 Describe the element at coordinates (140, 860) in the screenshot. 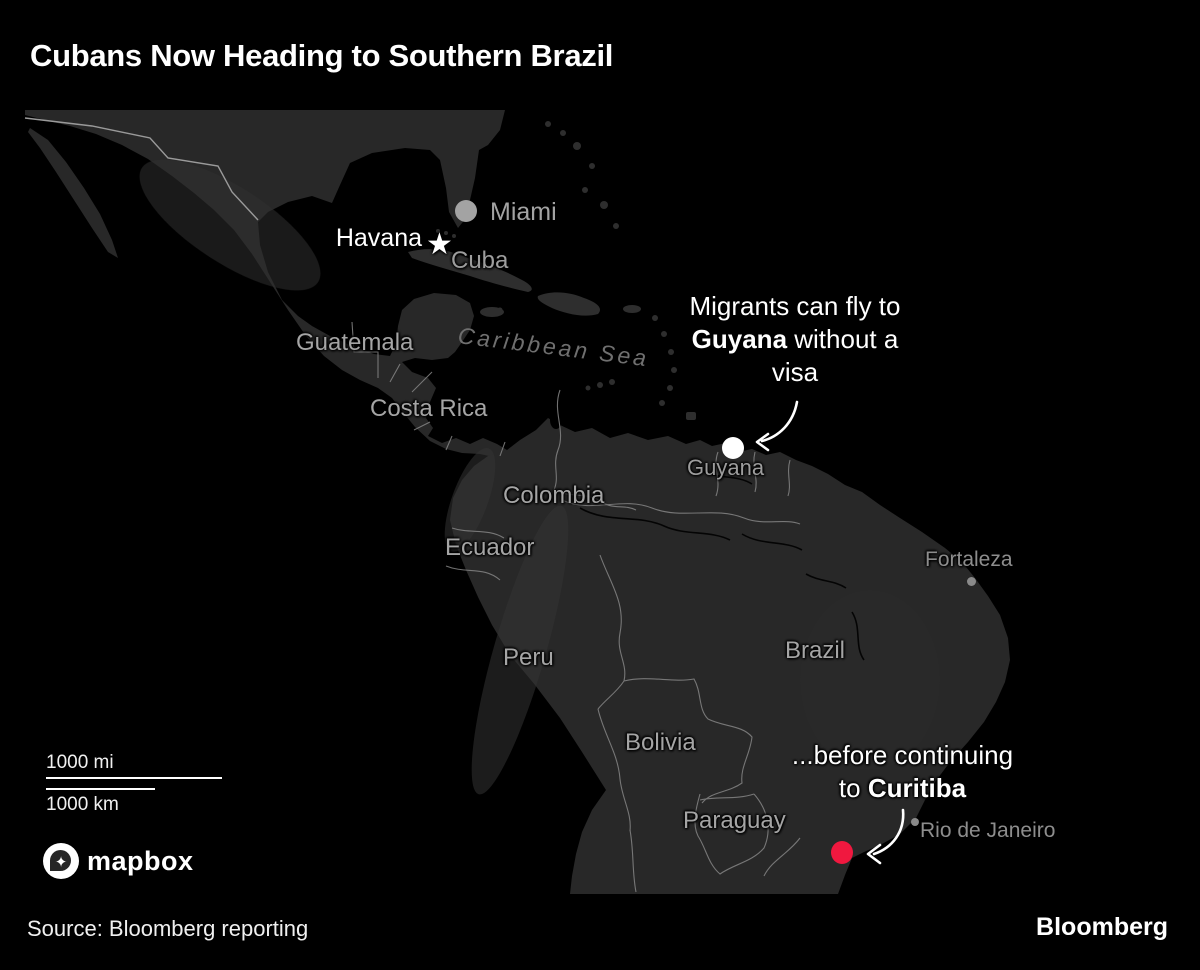

I see `mapbox-wordmark: mapbox` at that location.